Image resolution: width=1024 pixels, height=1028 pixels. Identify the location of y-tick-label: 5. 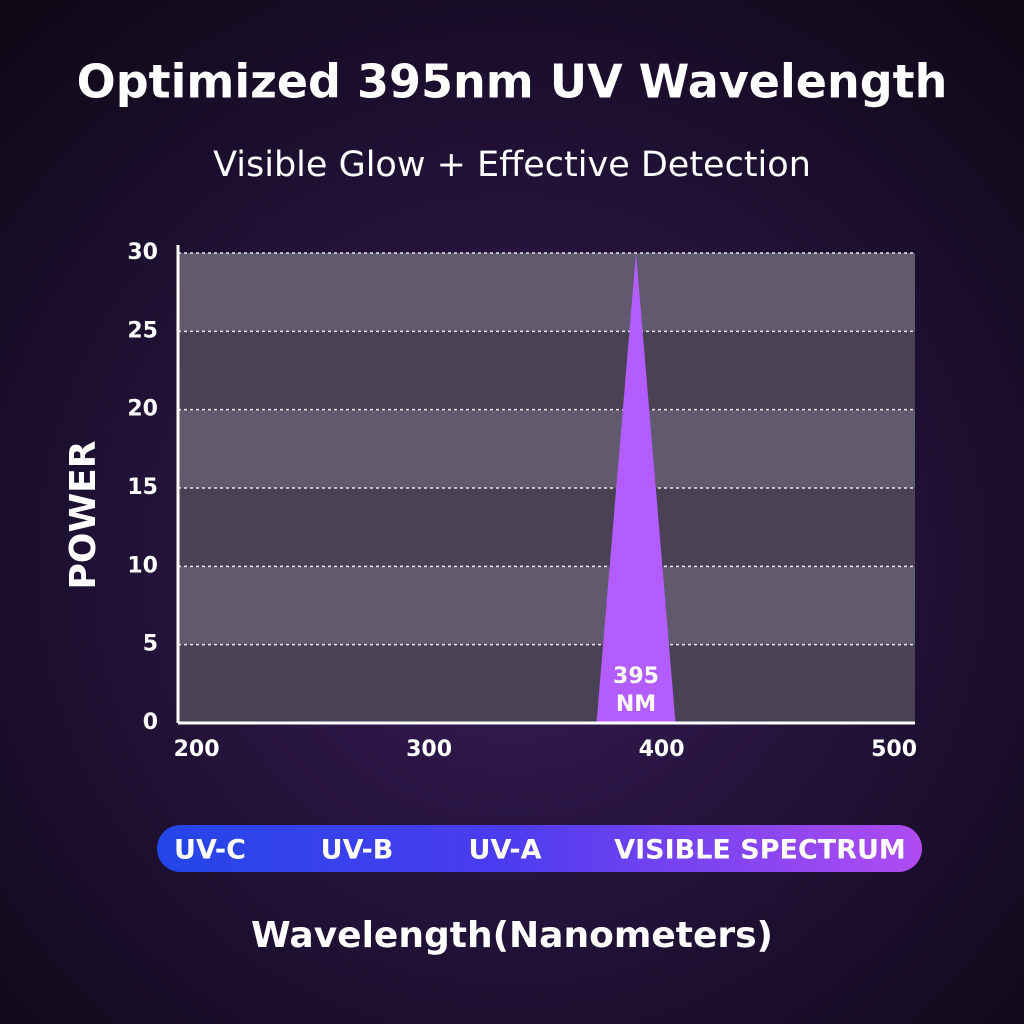
(150, 644).